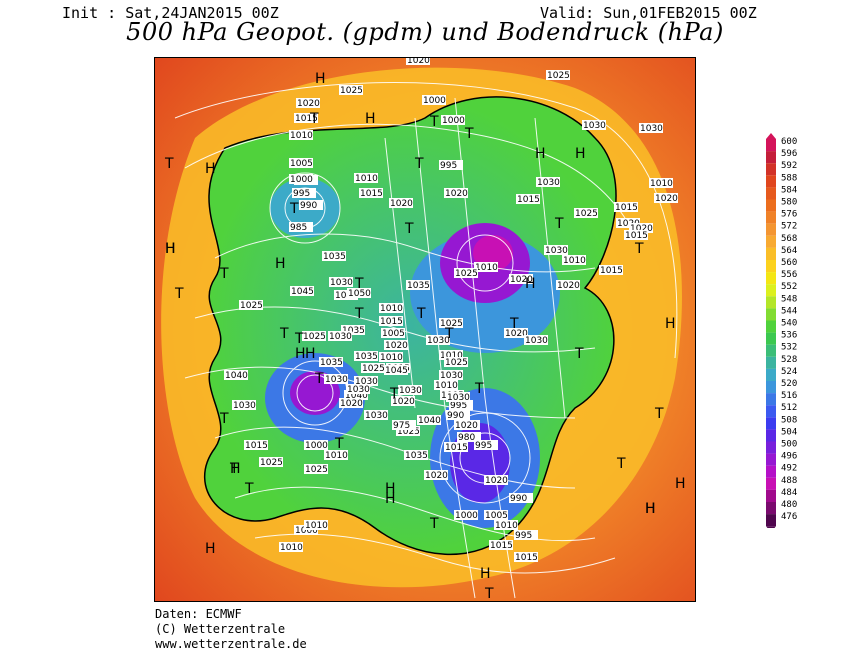 The image size is (850, 657). Describe the element at coordinates (220, 629) in the screenshot. I see `credit-copyright: (C) Wetterzentrale` at that location.